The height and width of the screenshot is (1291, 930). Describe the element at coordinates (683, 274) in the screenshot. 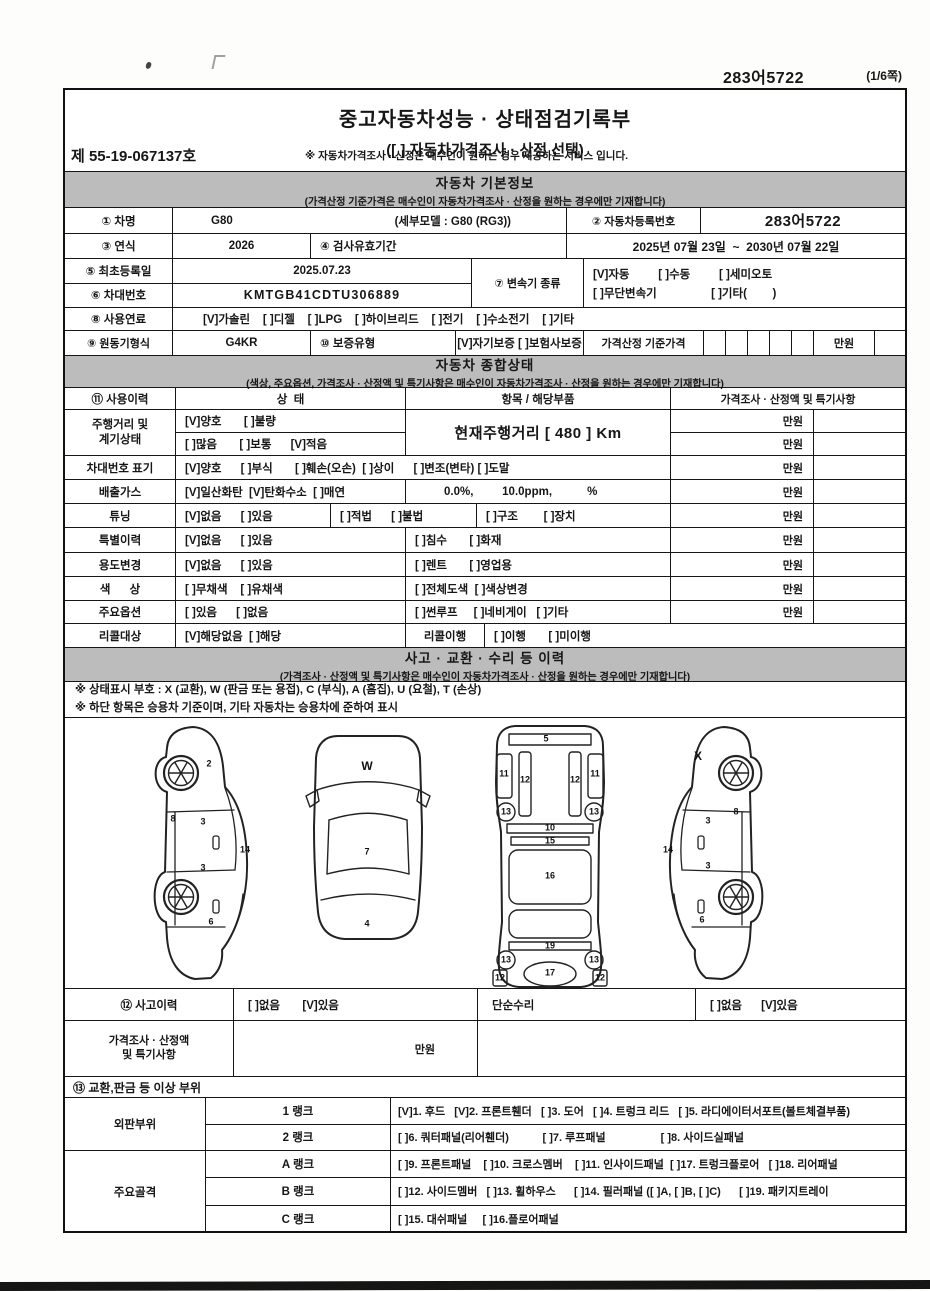

I see `transmission-options-1: [V]자동 [ ]수동 [ ]세미오토` at that location.